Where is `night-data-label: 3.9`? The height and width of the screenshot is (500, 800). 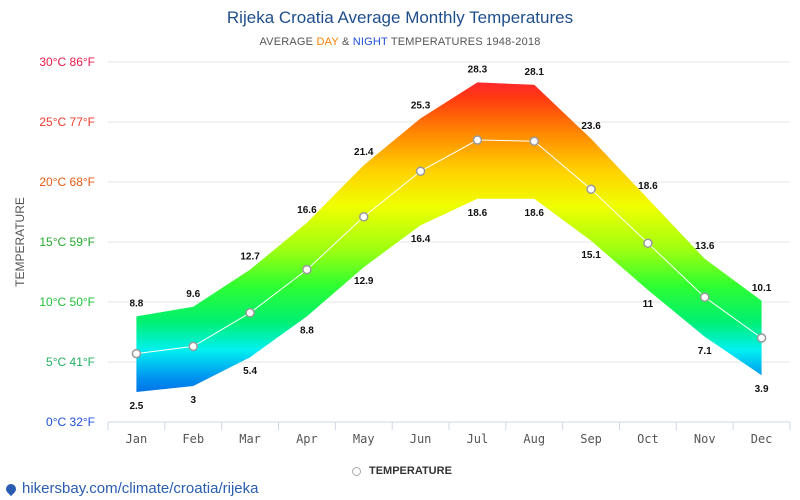 night-data-label: 3.9 is located at coordinates (762, 389).